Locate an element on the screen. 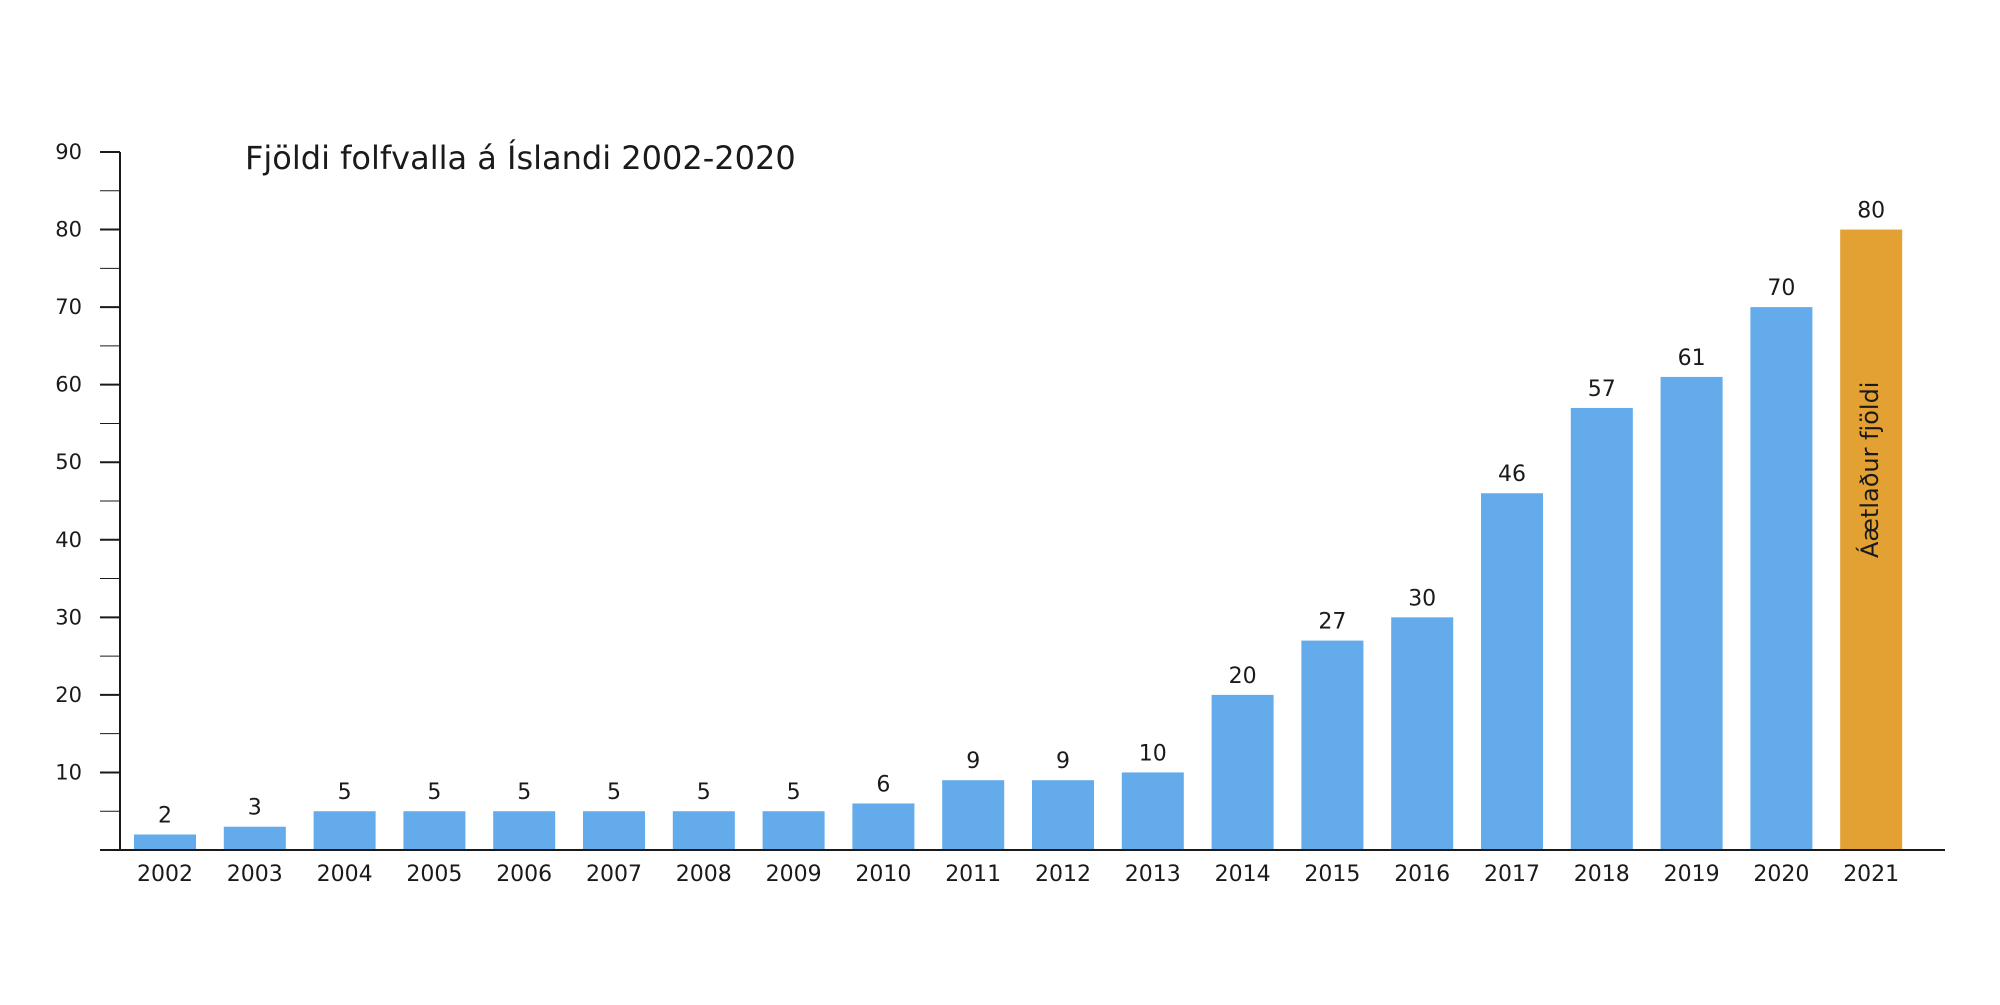 The height and width of the screenshot is (1005, 2000). bar-value-label: 80 is located at coordinates (1871, 211).